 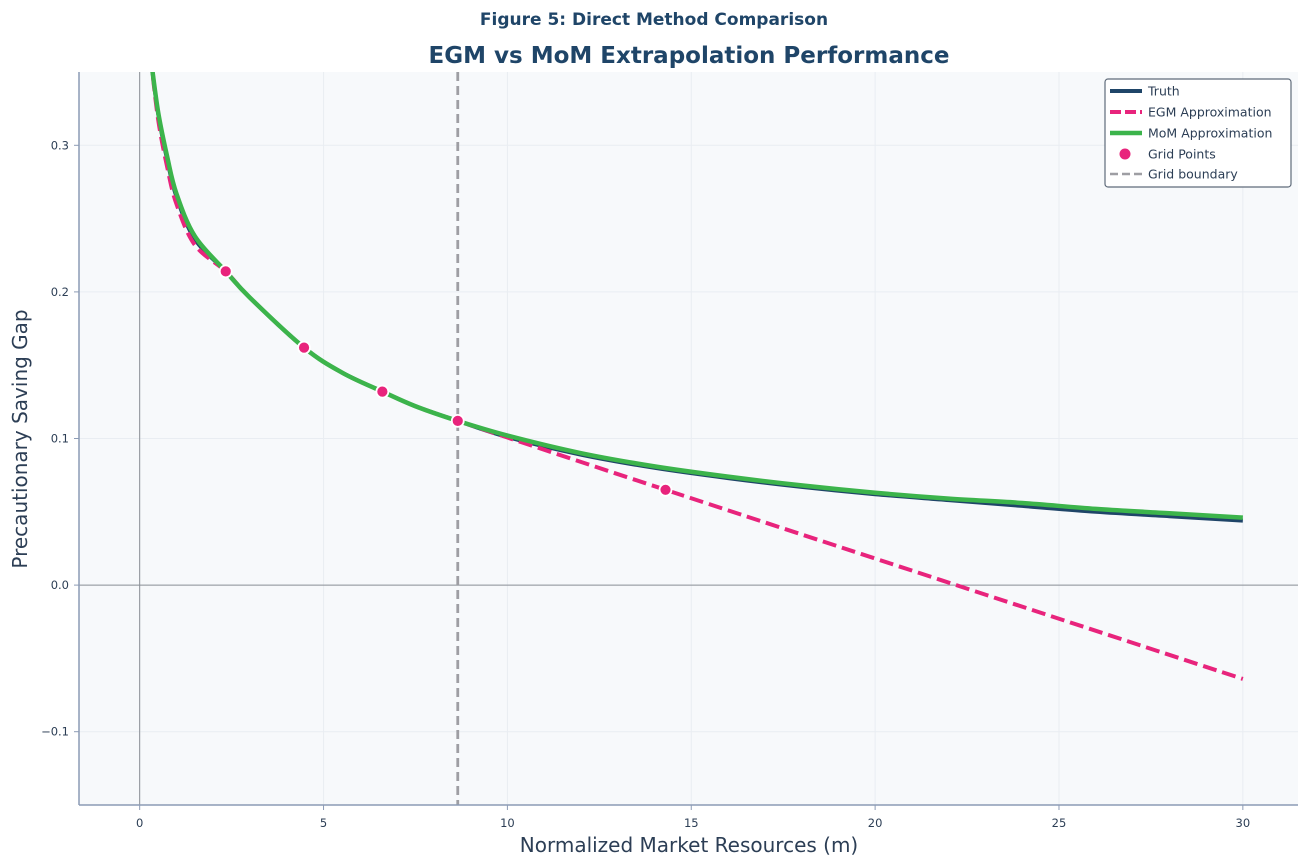 What do you see at coordinates (507, 823) in the screenshot?
I see `x-tick-label: 10` at bounding box center [507, 823].